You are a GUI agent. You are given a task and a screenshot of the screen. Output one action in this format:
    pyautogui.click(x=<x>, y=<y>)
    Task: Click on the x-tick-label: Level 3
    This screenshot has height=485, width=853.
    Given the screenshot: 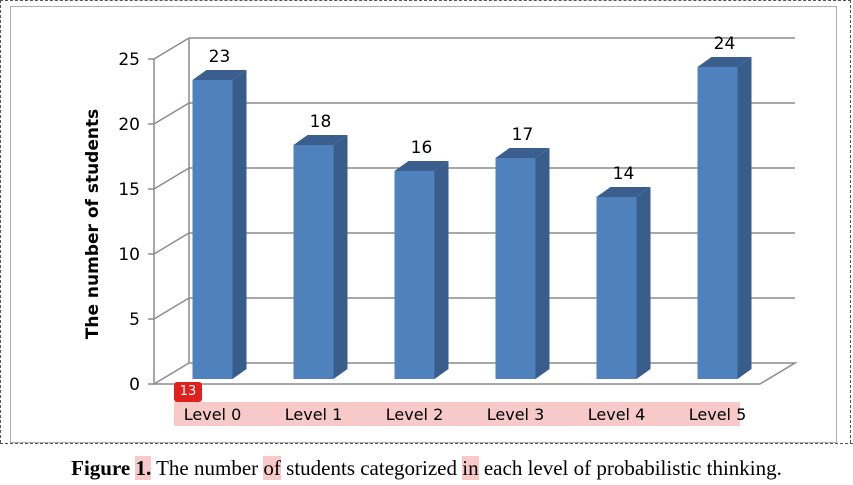 What is the action you would take?
    pyautogui.click(x=516, y=414)
    